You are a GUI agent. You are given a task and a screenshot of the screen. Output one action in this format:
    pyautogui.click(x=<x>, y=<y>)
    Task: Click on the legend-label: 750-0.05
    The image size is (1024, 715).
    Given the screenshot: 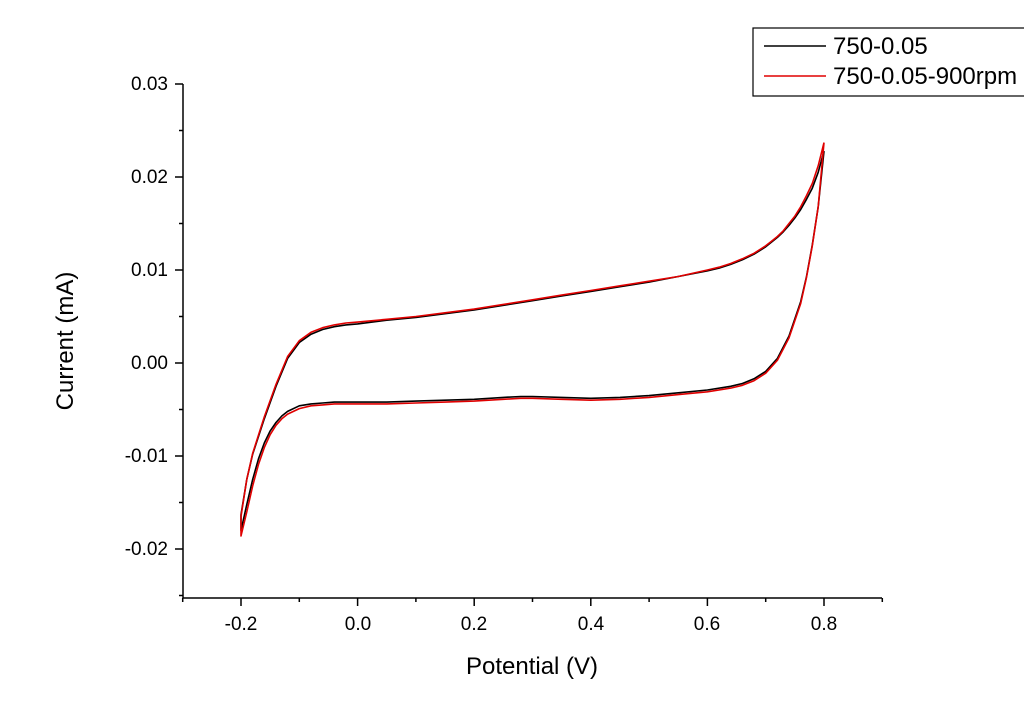 What is the action you would take?
    pyautogui.click(x=880, y=46)
    